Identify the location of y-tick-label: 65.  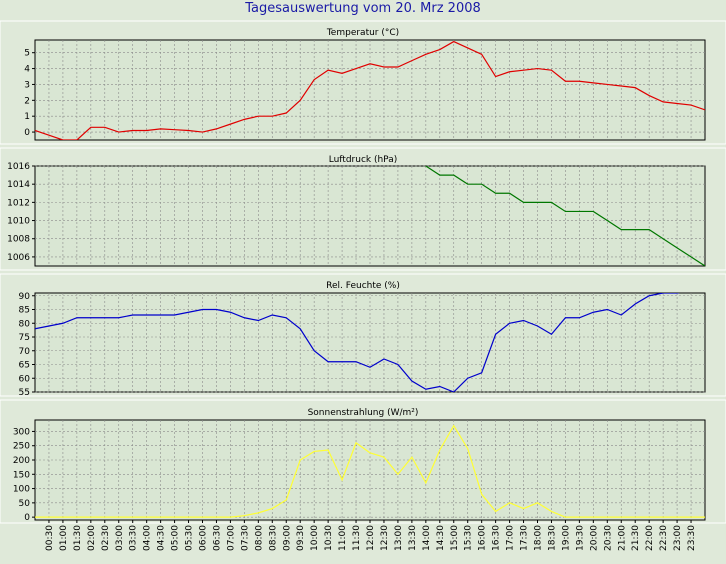
(24, 366).